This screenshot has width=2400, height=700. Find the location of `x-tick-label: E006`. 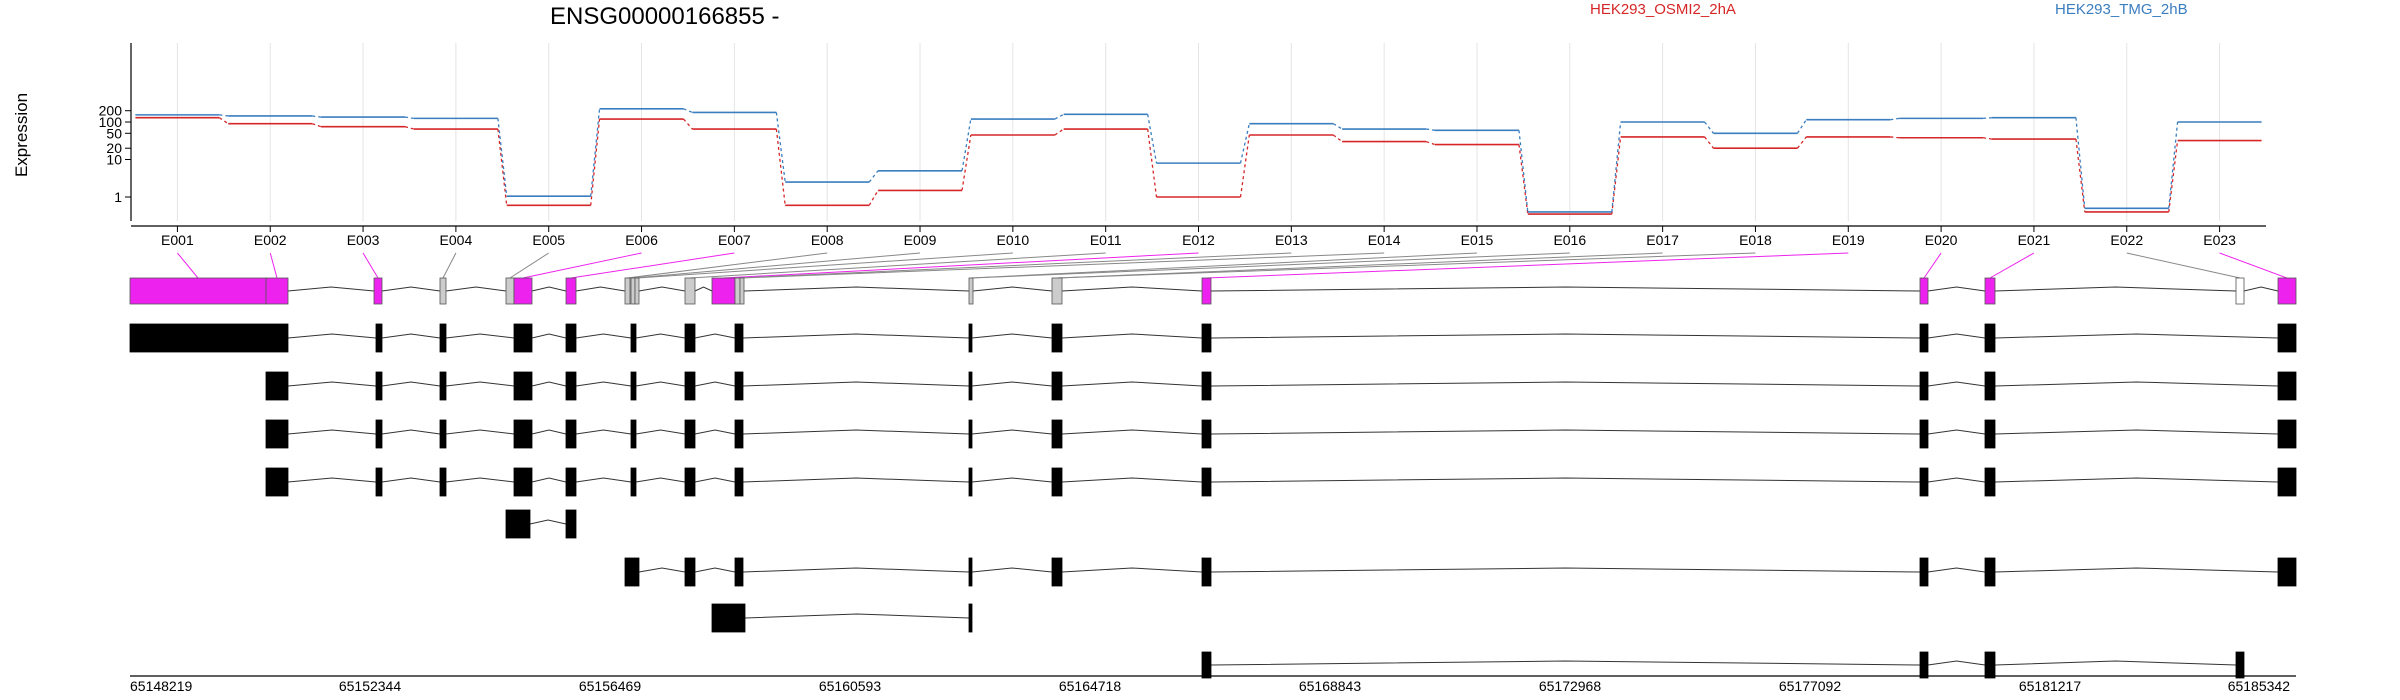

x-tick-label: E006 is located at coordinates (641, 240).